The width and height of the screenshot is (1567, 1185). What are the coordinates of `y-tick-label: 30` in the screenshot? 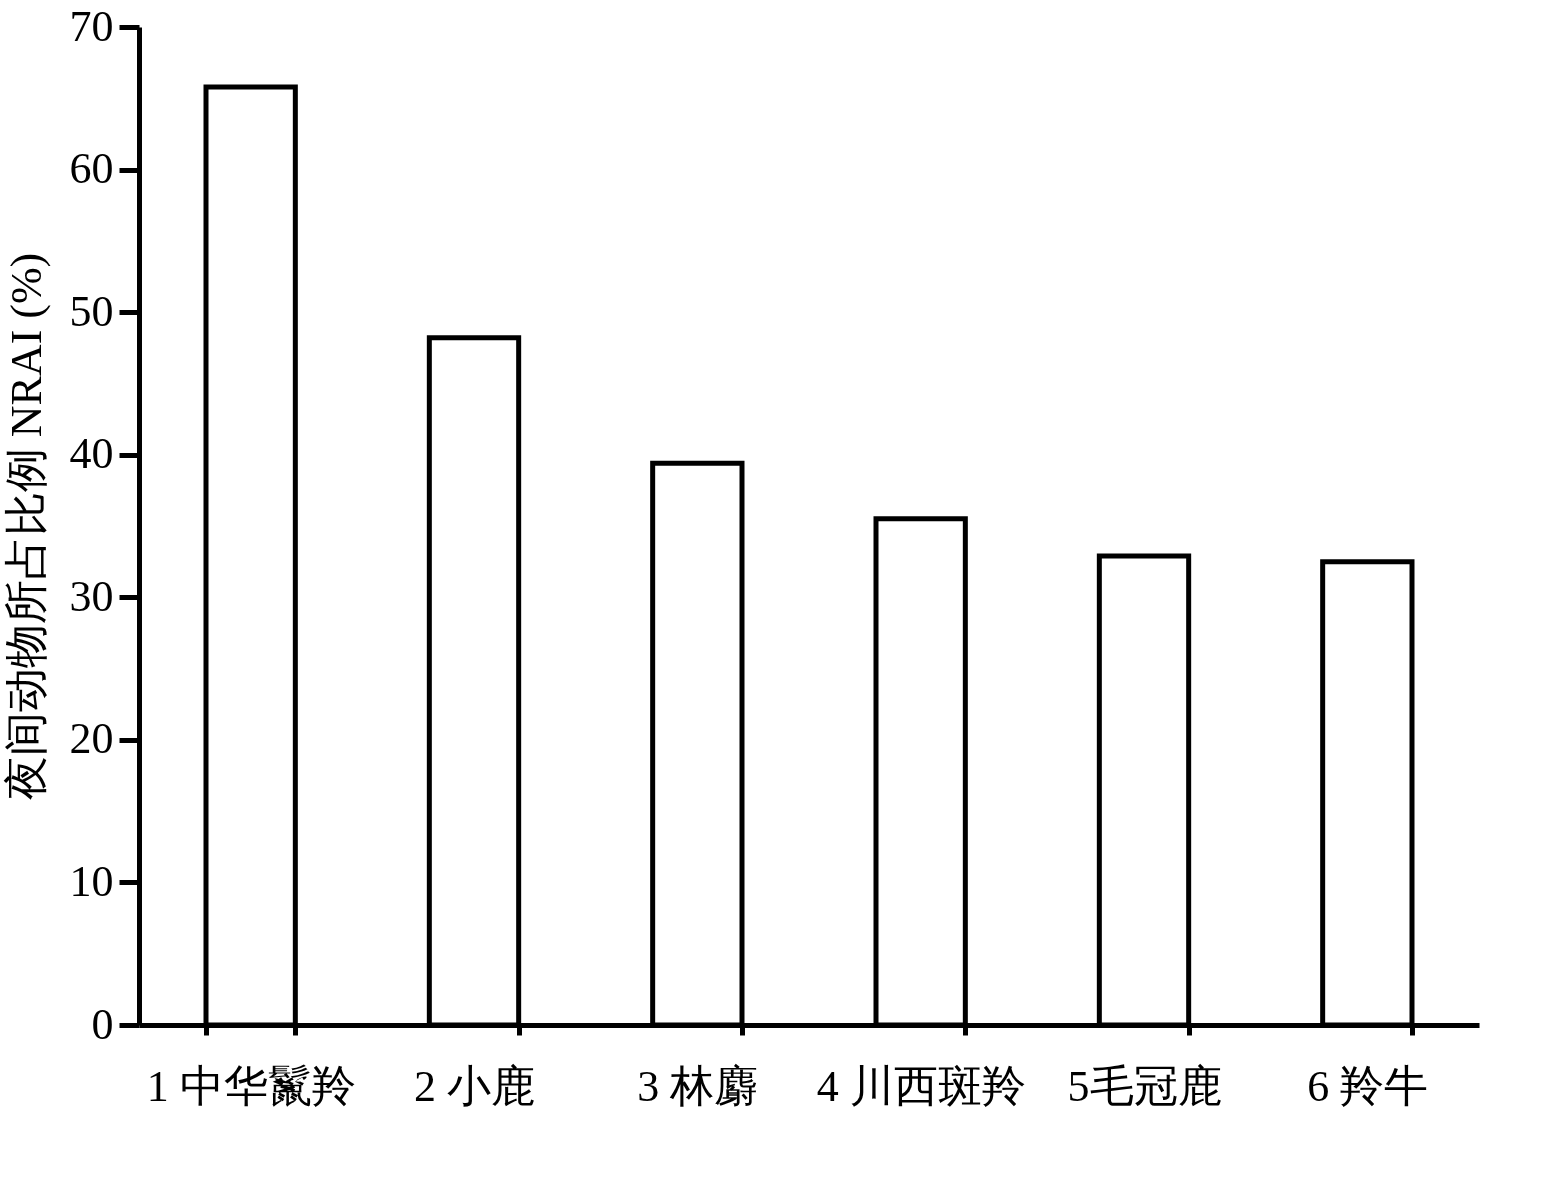 It's located at (91, 596).